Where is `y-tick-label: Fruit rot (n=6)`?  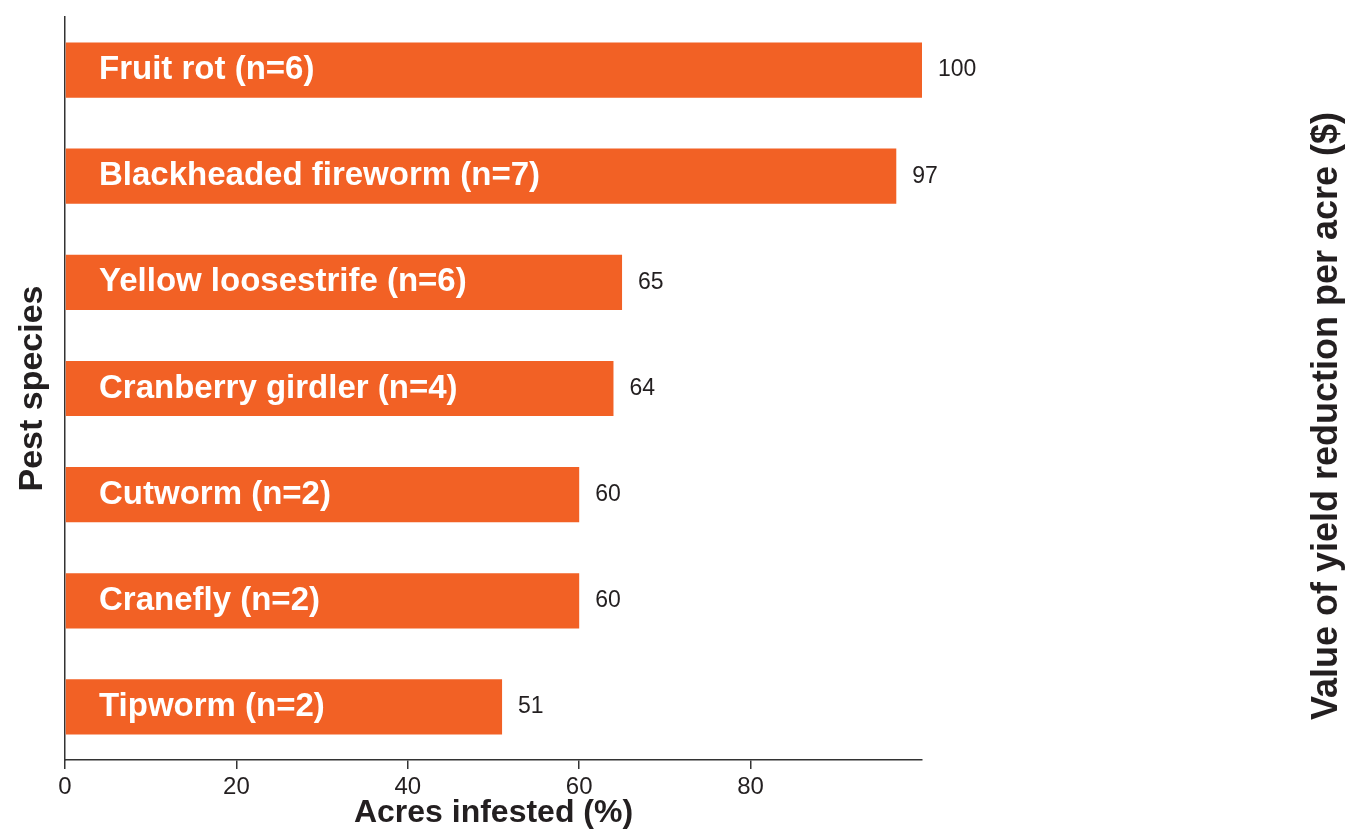 y-tick-label: Fruit rot (n=6) is located at coordinates (207, 68).